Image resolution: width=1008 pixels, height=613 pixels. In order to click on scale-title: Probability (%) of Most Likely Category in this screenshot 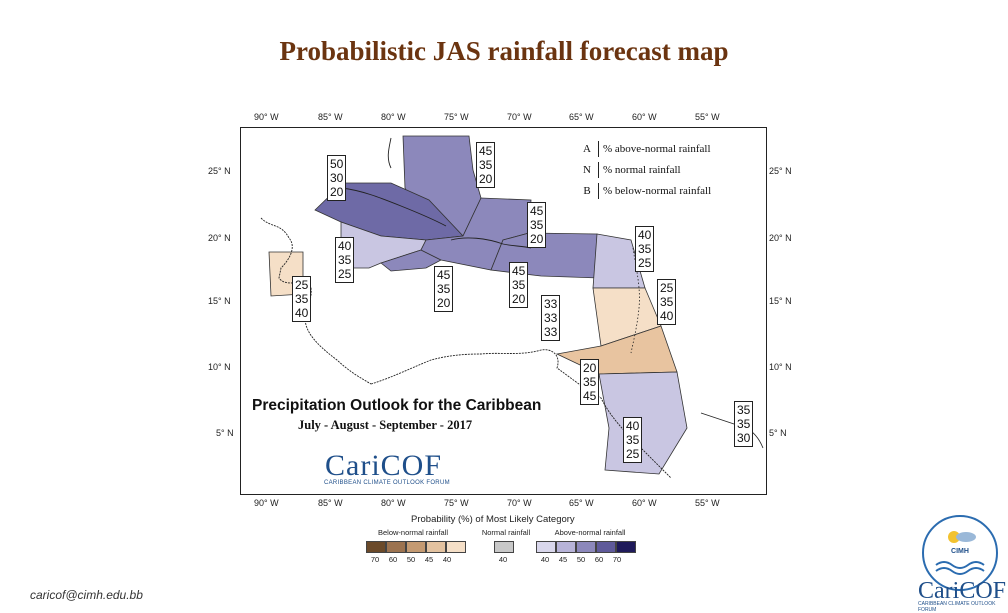, I will do `click(493, 519)`.